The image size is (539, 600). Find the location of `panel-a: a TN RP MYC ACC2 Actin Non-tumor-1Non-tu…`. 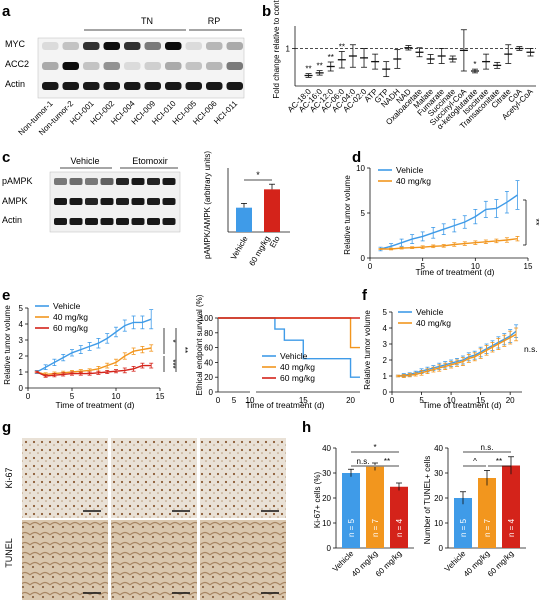

panel-a: a TN RP MYC ACC2 Actin Non-tumor-1Non-tu… is located at coordinates (123, 70).